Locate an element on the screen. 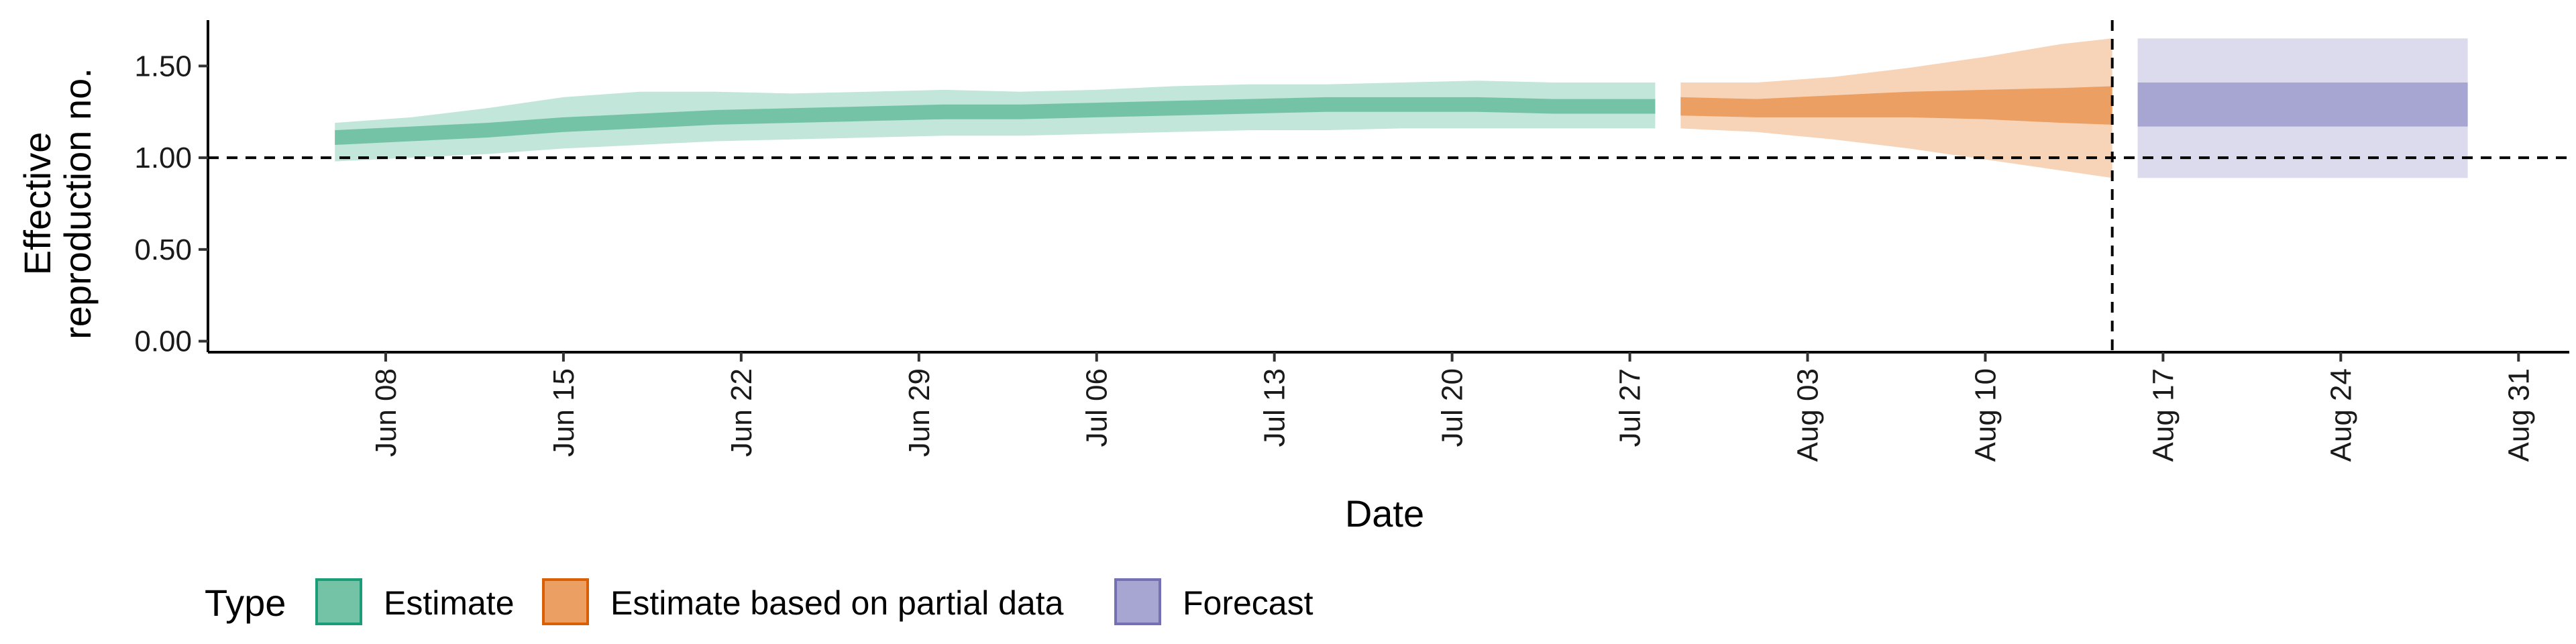  y-tick-label: 0.50 is located at coordinates (163, 249).